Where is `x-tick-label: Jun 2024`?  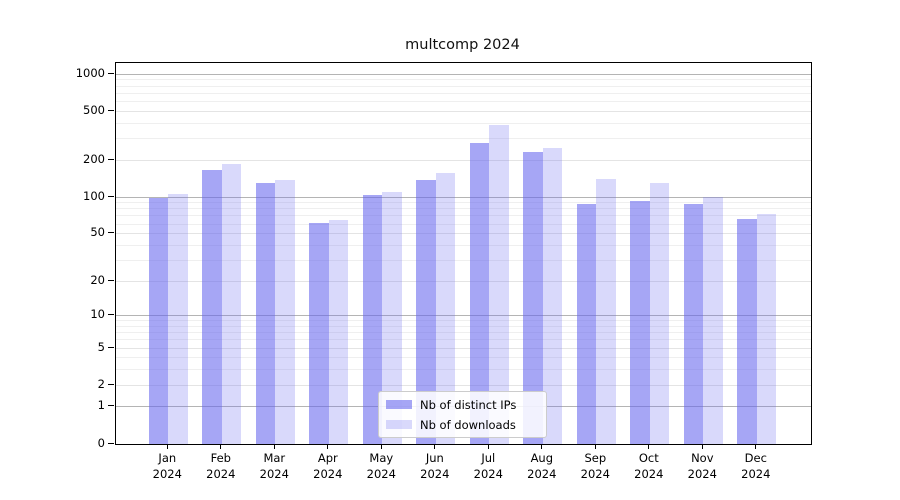
x-tick-label: Jun 2024 is located at coordinates (435, 466).